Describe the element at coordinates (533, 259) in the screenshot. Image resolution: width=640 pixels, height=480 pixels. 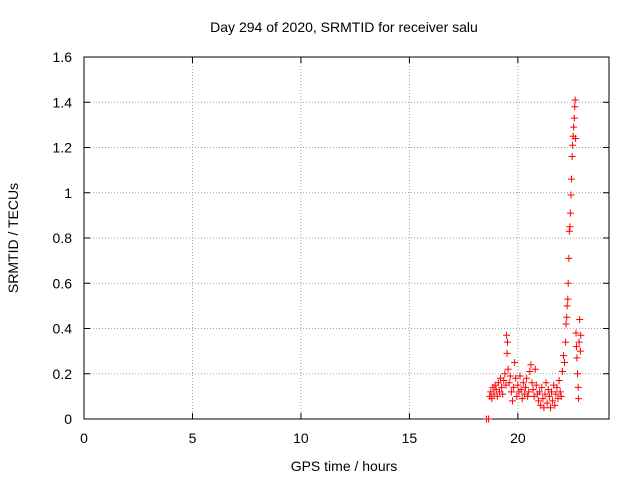
I see `data-points` at that location.